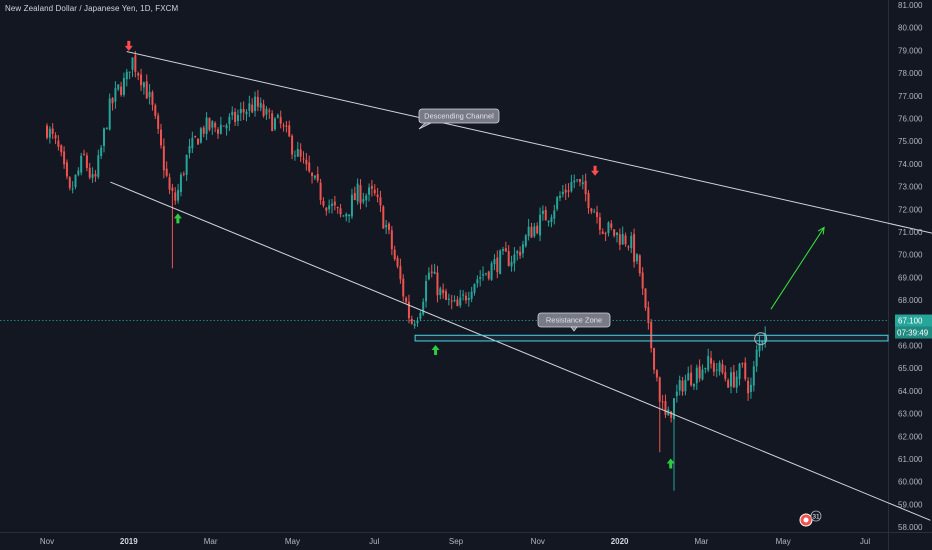  I want to click on event-count: 31, so click(816, 517).